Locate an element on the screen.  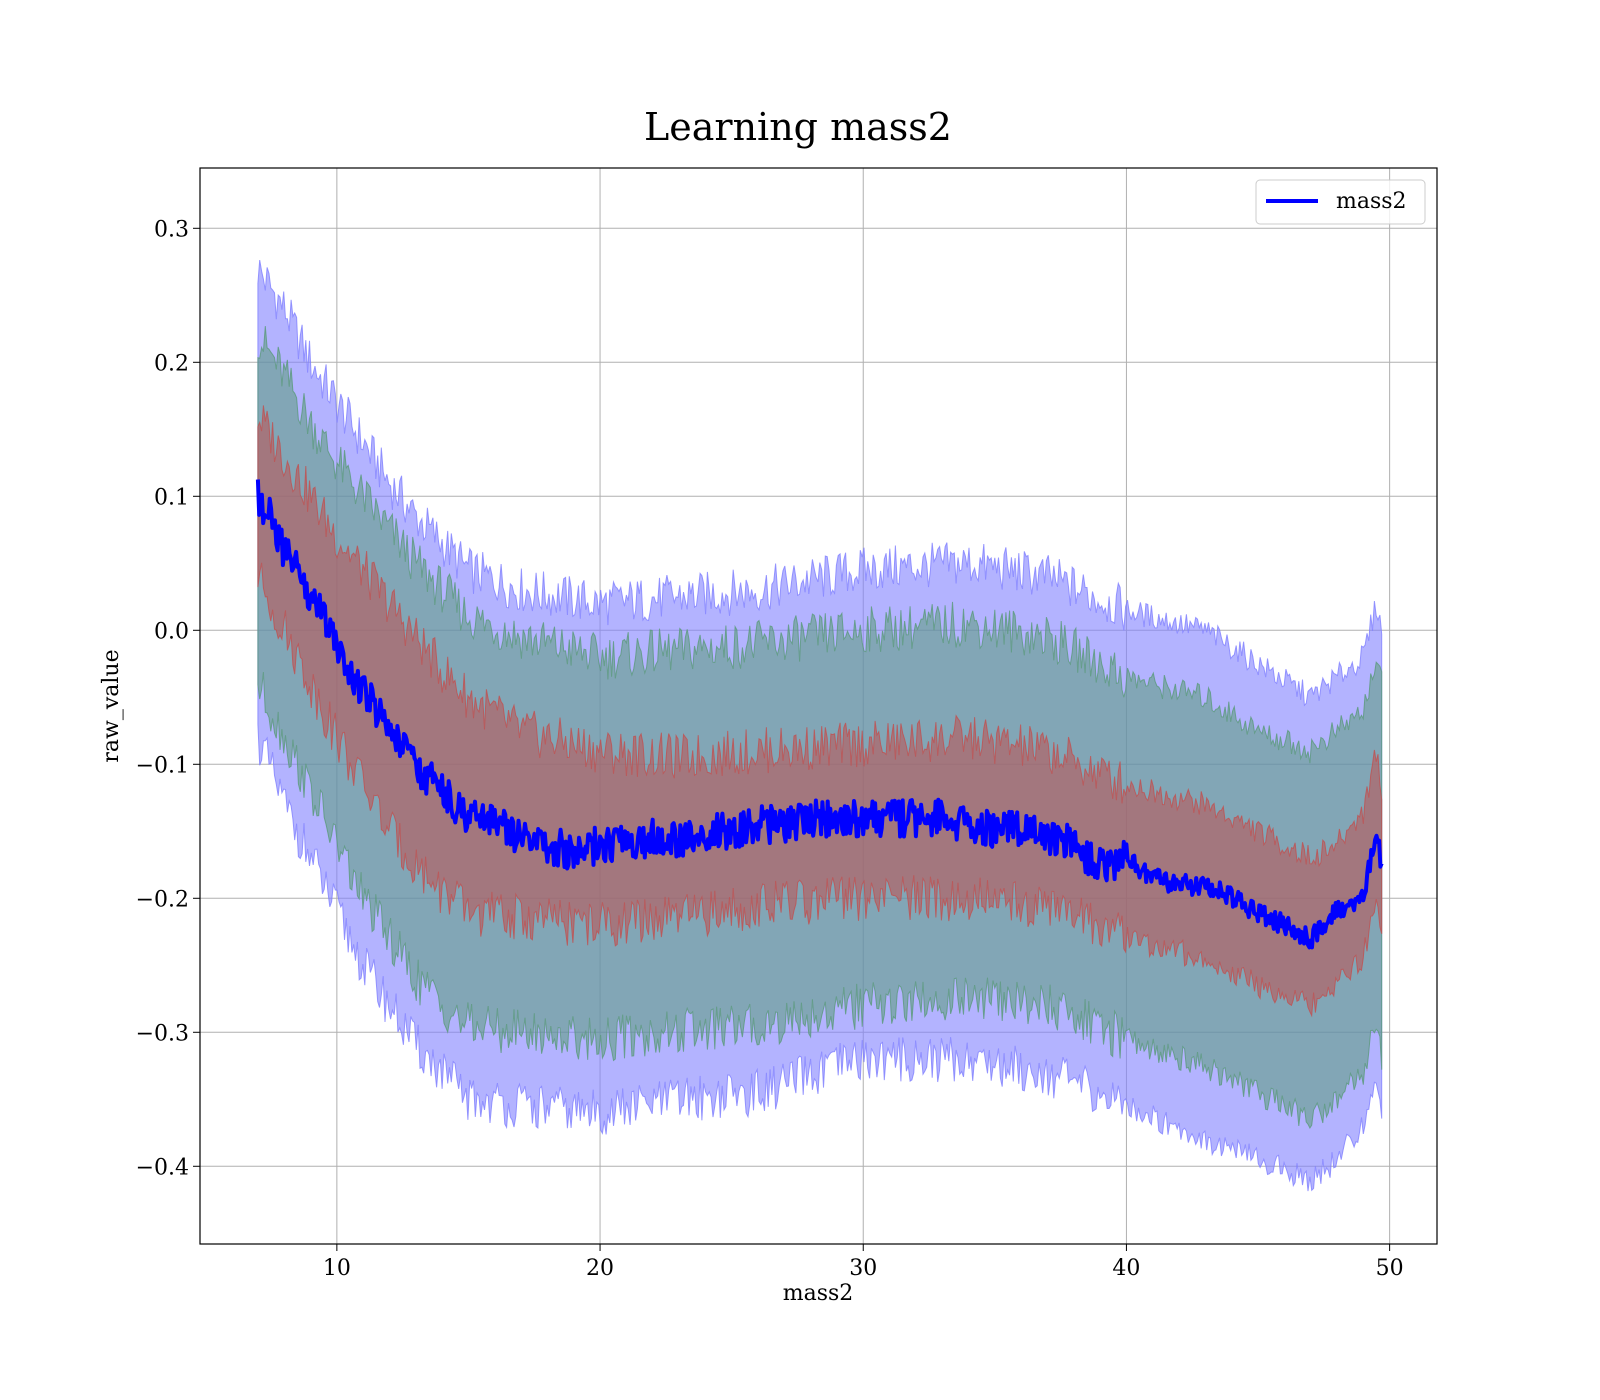
chart-title: Learning mass2 is located at coordinates (798, 127).